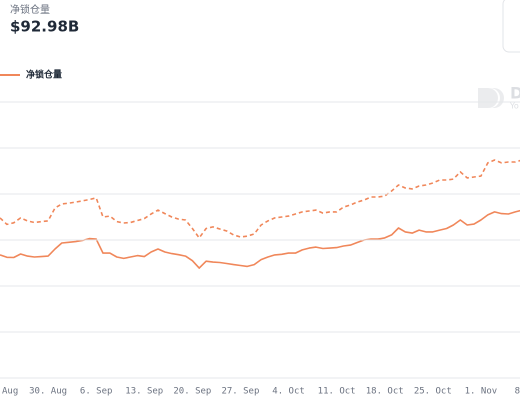  What do you see at coordinates (144, 392) in the screenshot?
I see `x-tick-label: 13. Sep` at bounding box center [144, 392].